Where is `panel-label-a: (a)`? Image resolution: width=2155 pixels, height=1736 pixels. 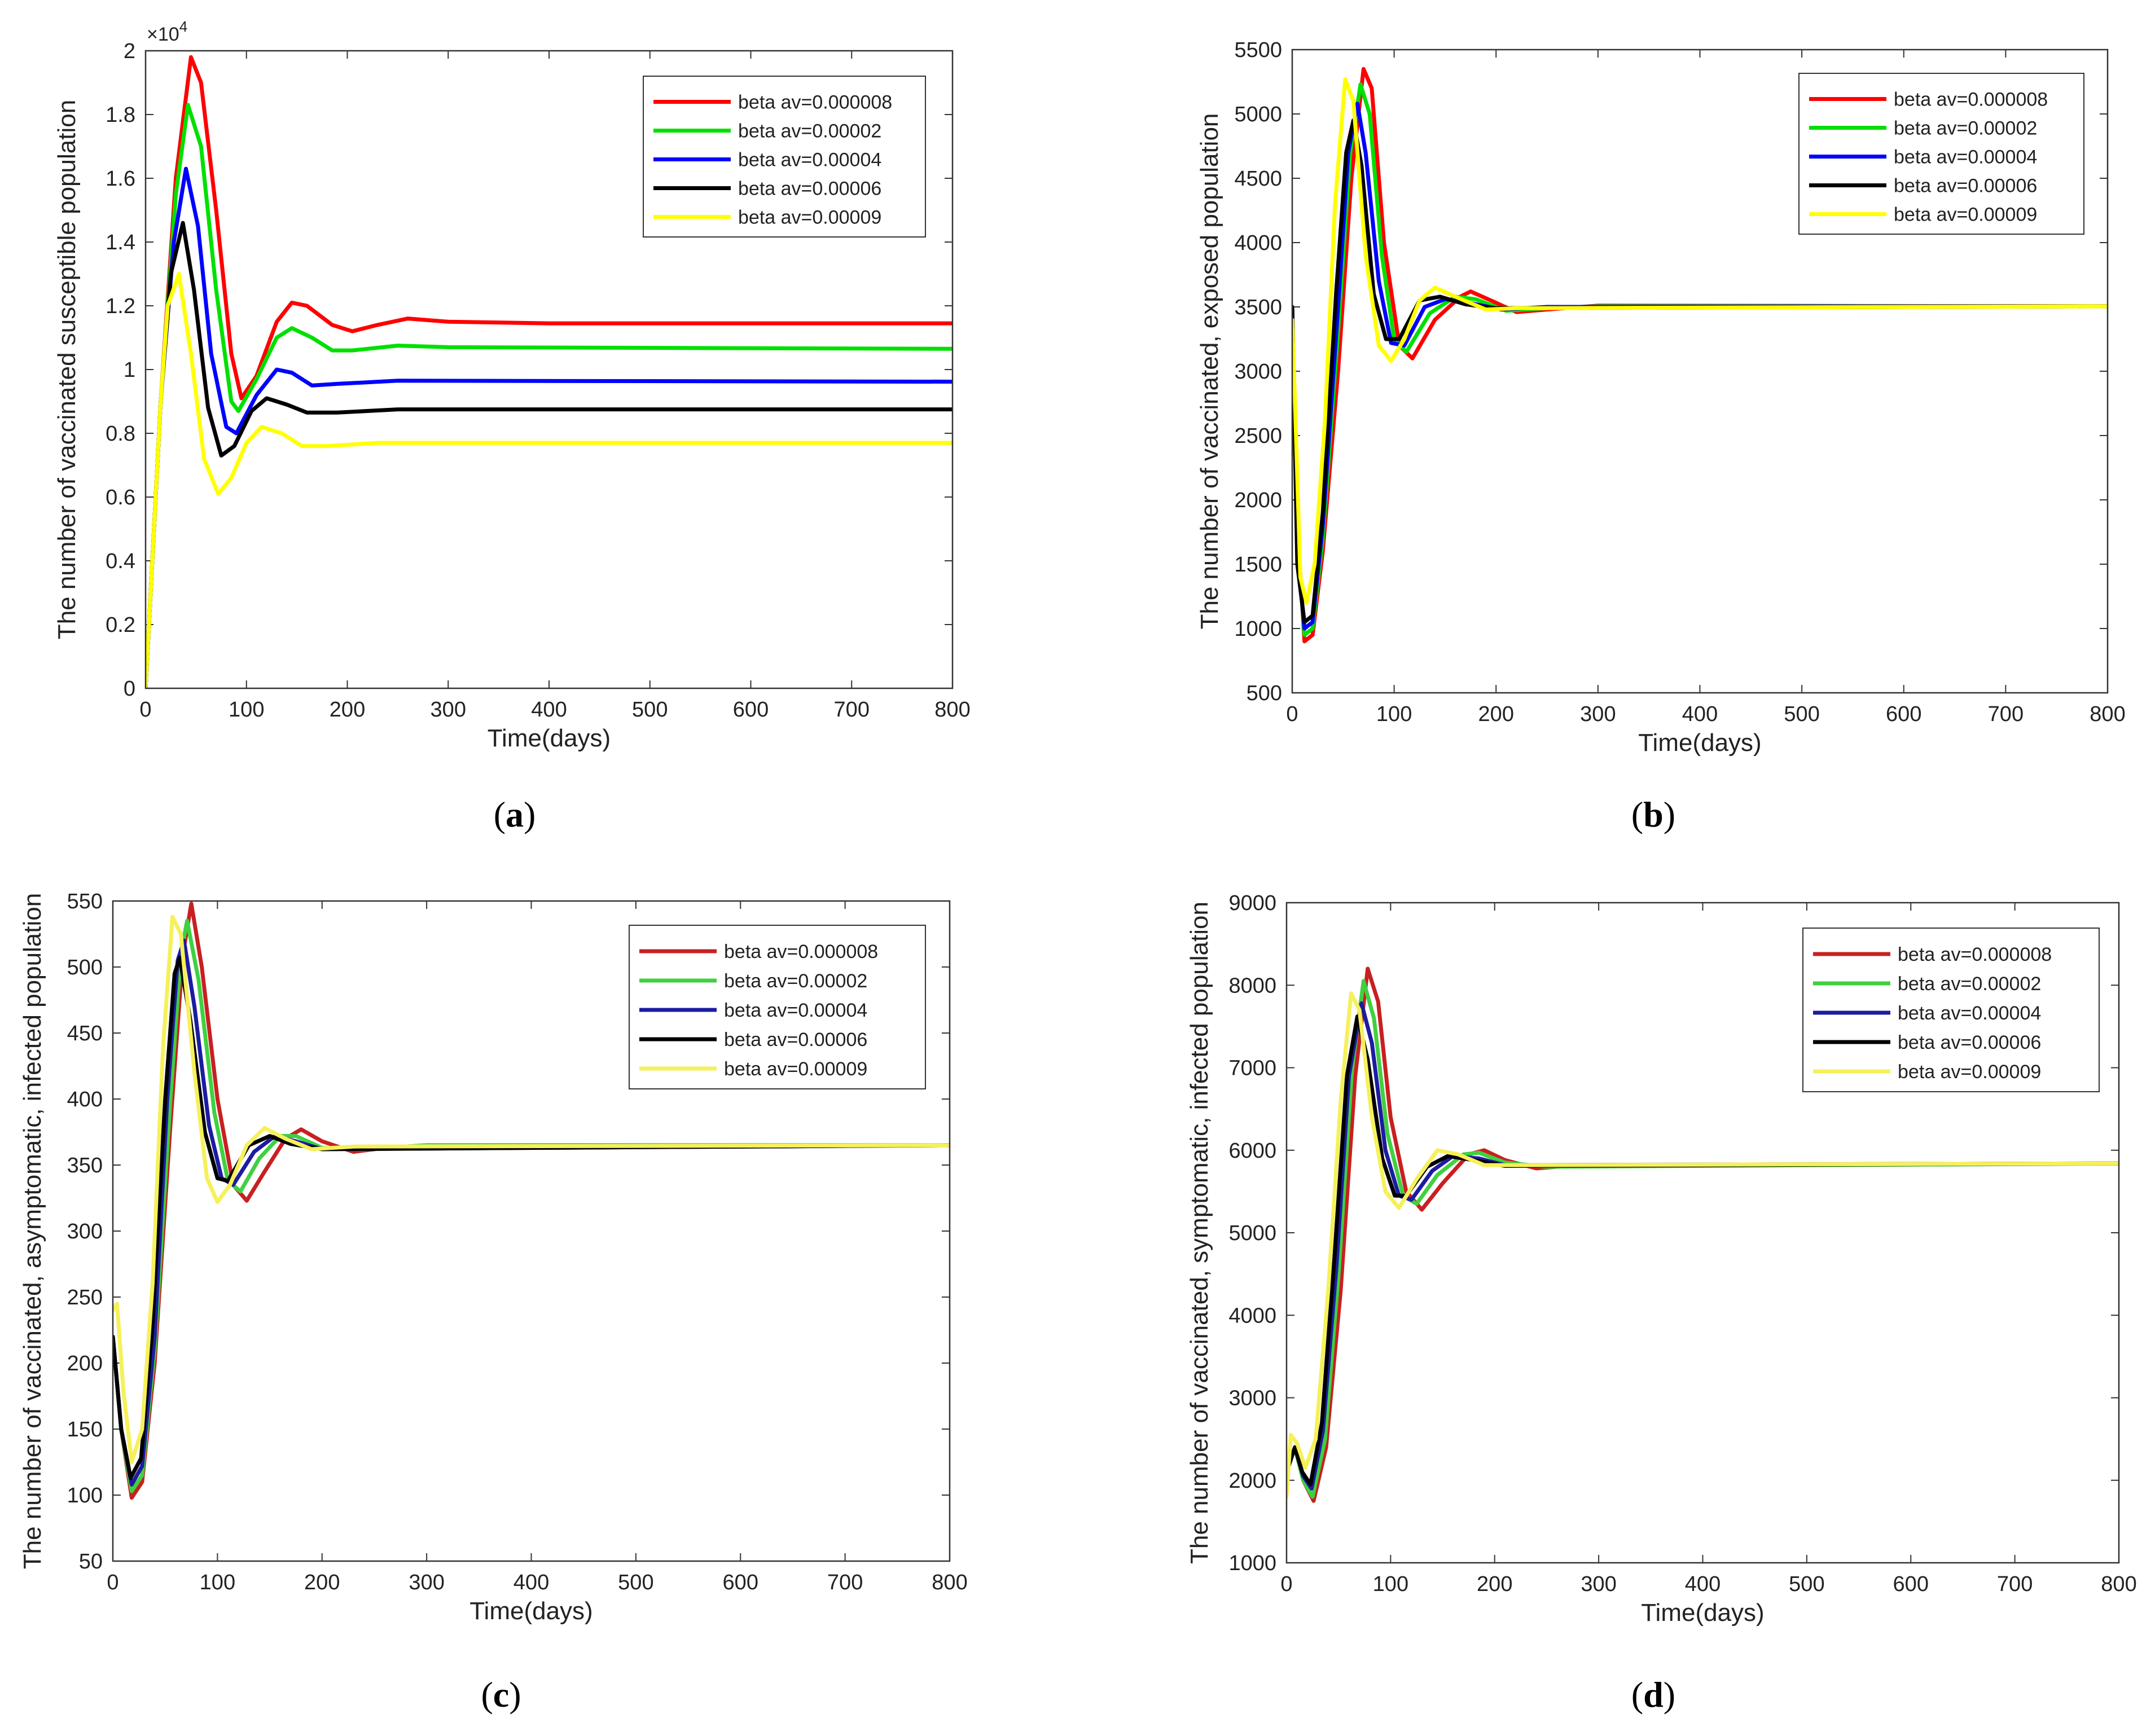
panel-label-a: (a) is located at coordinates (515, 814).